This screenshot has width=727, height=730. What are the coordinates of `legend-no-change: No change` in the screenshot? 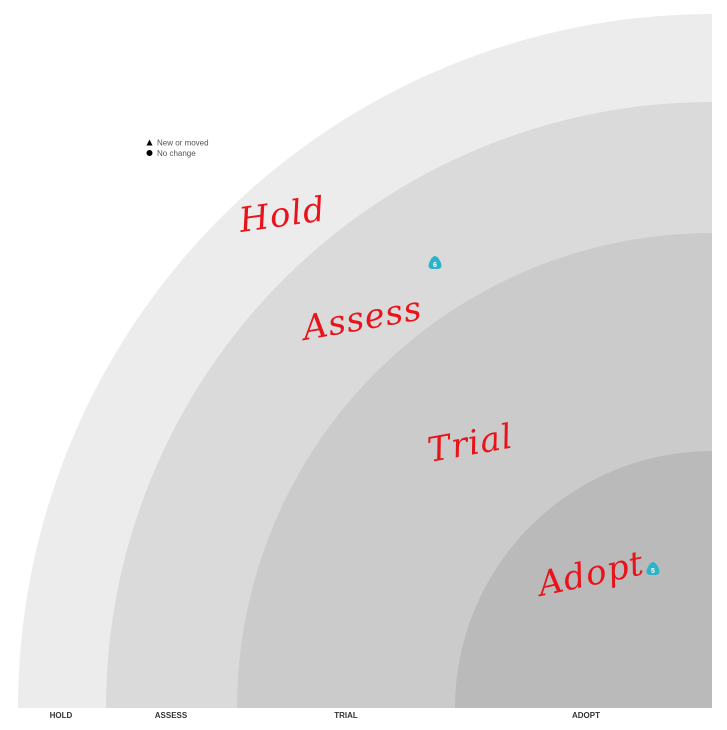 It's located at (176, 153).